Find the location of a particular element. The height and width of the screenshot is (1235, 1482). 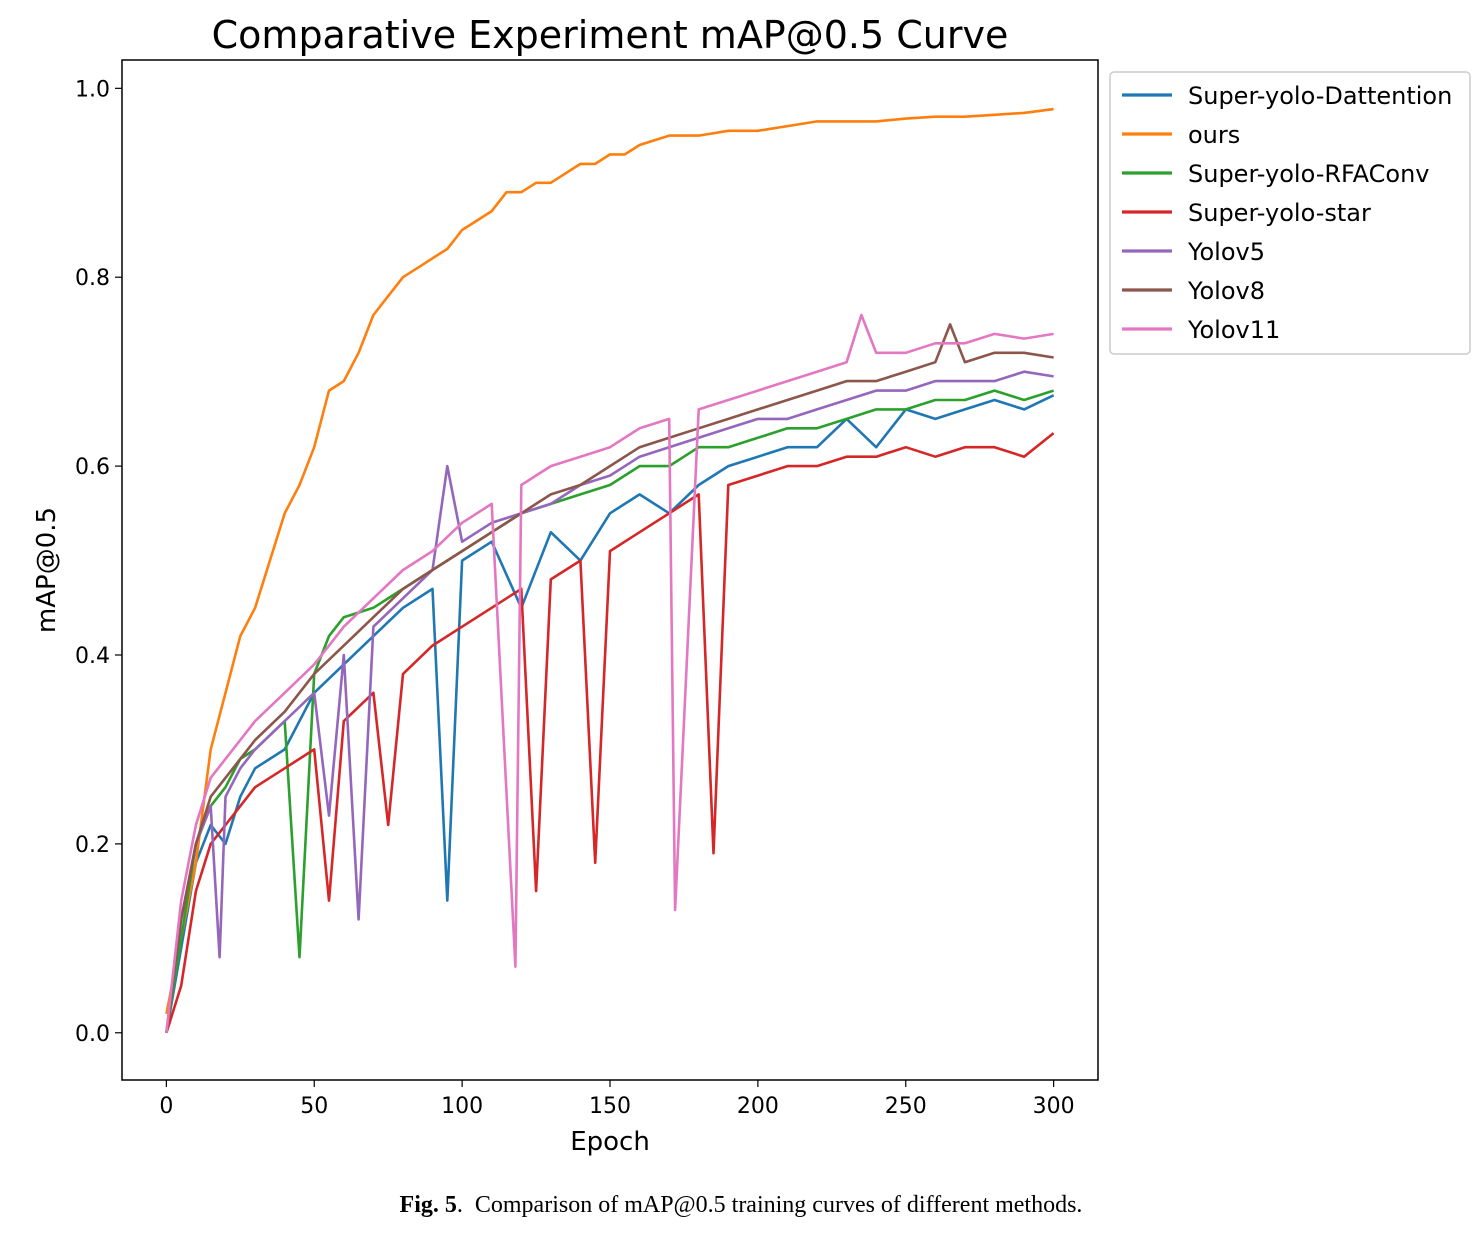

figure-label: Fig. 5 is located at coordinates (428, 1205).